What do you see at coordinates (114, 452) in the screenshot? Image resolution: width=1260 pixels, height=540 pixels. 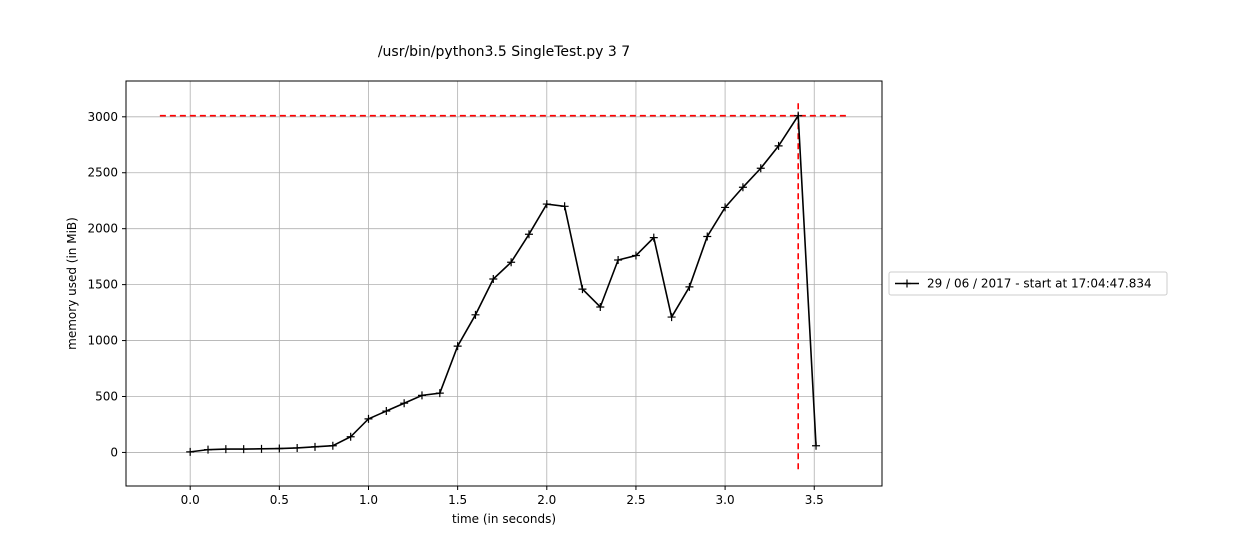 I see `y-tick-label: 0` at bounding box center [114, 452].